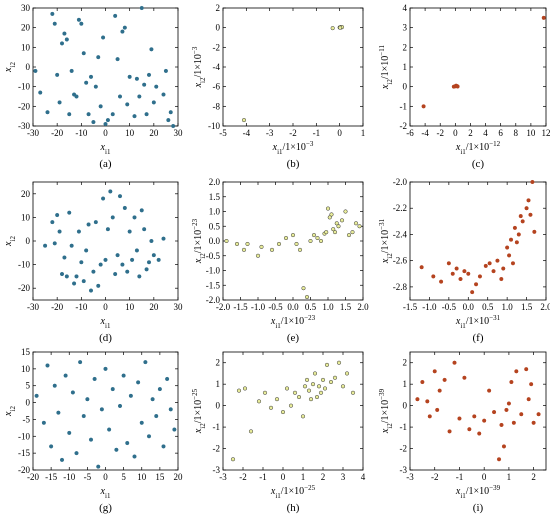 The height and width of the screenshot is (518, 550). What do you see at coordinates (488, 307) in the screenshot?
I see `x-tick-label: 0.5` at bounding box center [488, 307].